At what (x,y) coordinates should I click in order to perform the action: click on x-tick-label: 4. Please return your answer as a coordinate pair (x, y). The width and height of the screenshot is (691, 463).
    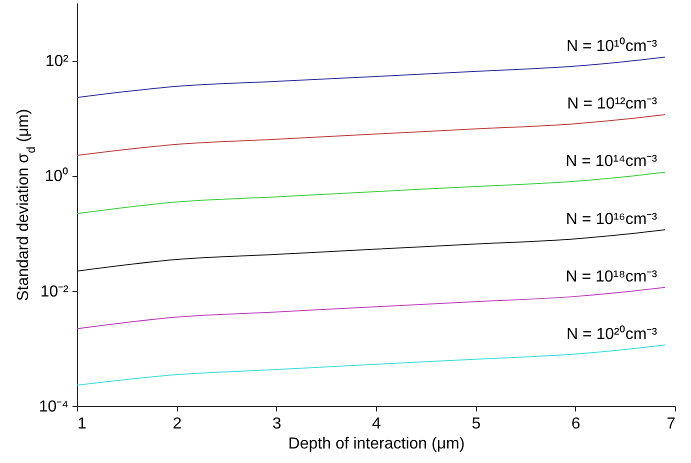
    Looking at the image, I should click on (377, 424).